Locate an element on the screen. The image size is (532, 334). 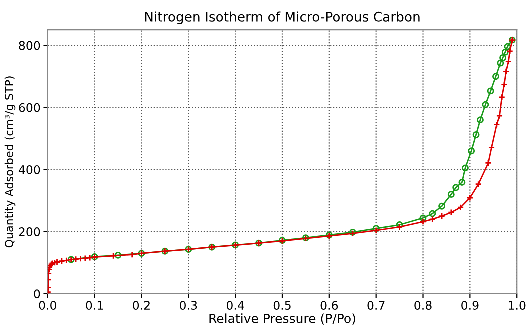
y-tick-label: 0 is located at coordinates (37, 294).